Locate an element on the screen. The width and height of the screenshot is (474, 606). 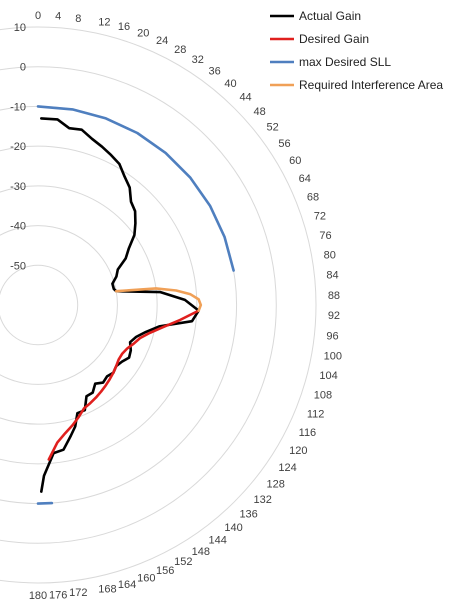
angle-tick-label: 48 is located at coordinates (260, 112).